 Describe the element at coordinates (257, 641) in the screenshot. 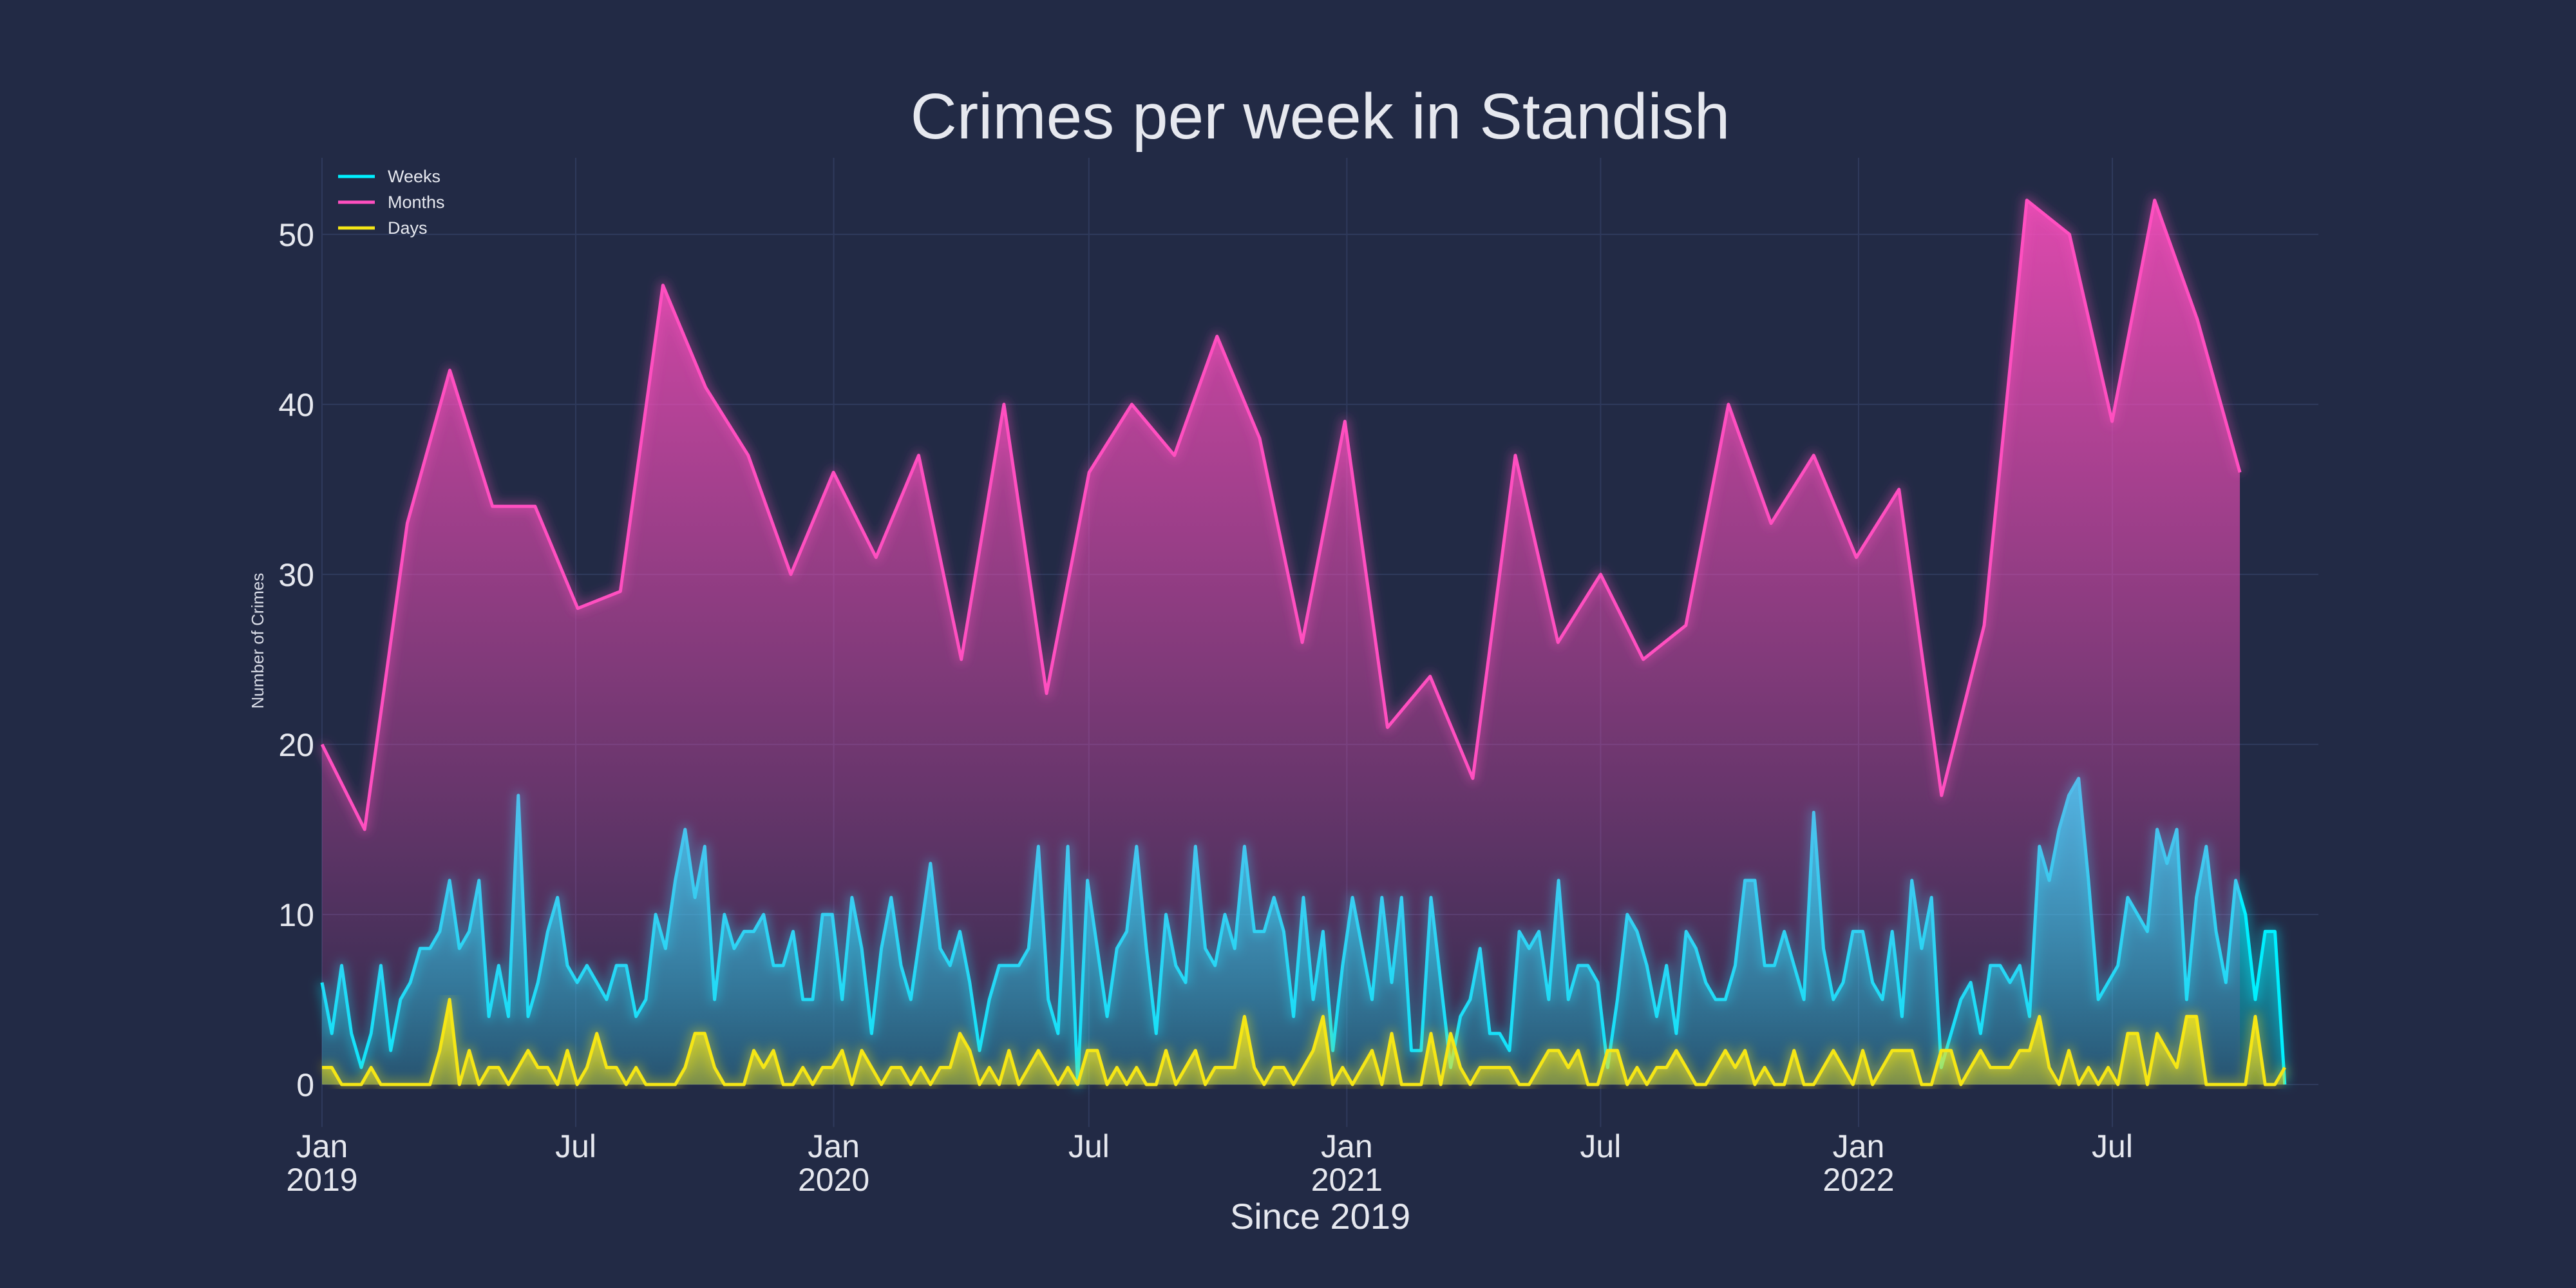

I see `y-axis-label: Number of Crimes` at that location.